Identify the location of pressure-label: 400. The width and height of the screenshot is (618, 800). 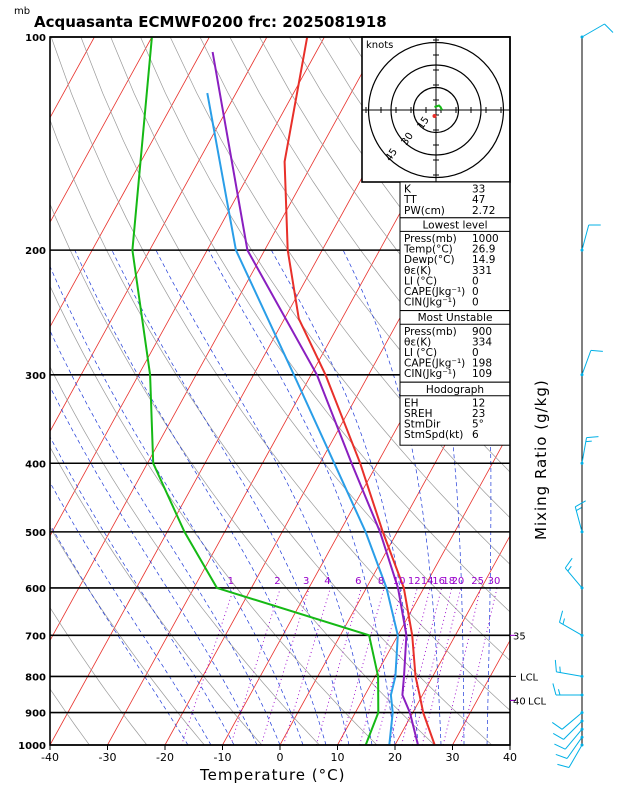
(35, 464).